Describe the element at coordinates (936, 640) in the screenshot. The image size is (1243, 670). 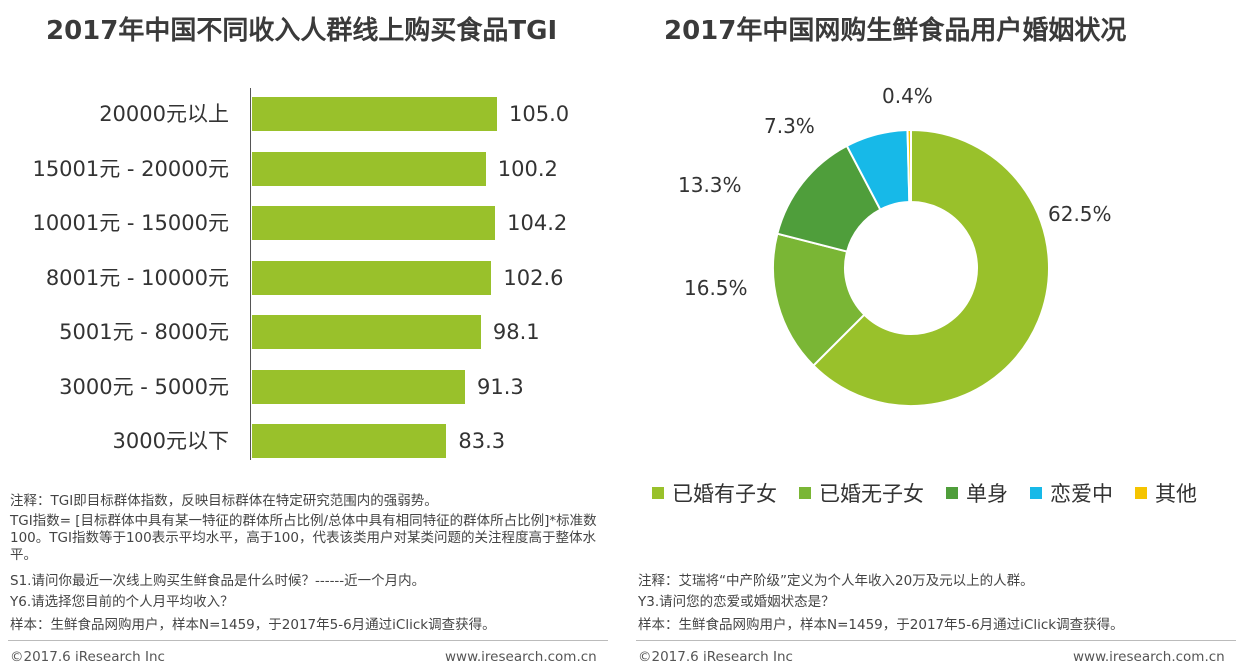
I see `footer-rule-right` at that location.